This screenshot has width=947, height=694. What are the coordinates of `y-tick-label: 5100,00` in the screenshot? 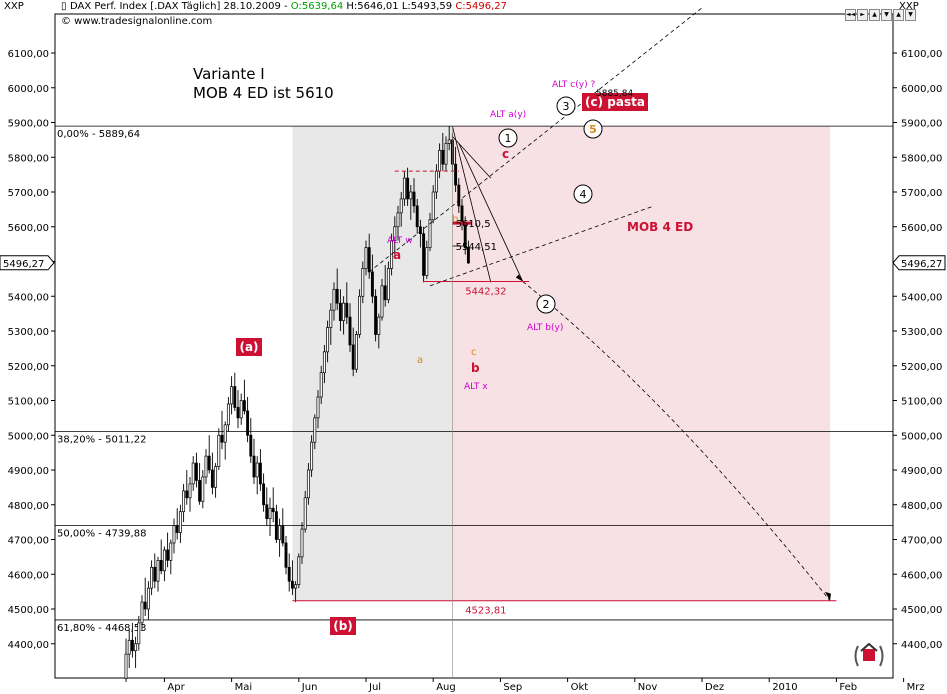 It's located at (28, 402).